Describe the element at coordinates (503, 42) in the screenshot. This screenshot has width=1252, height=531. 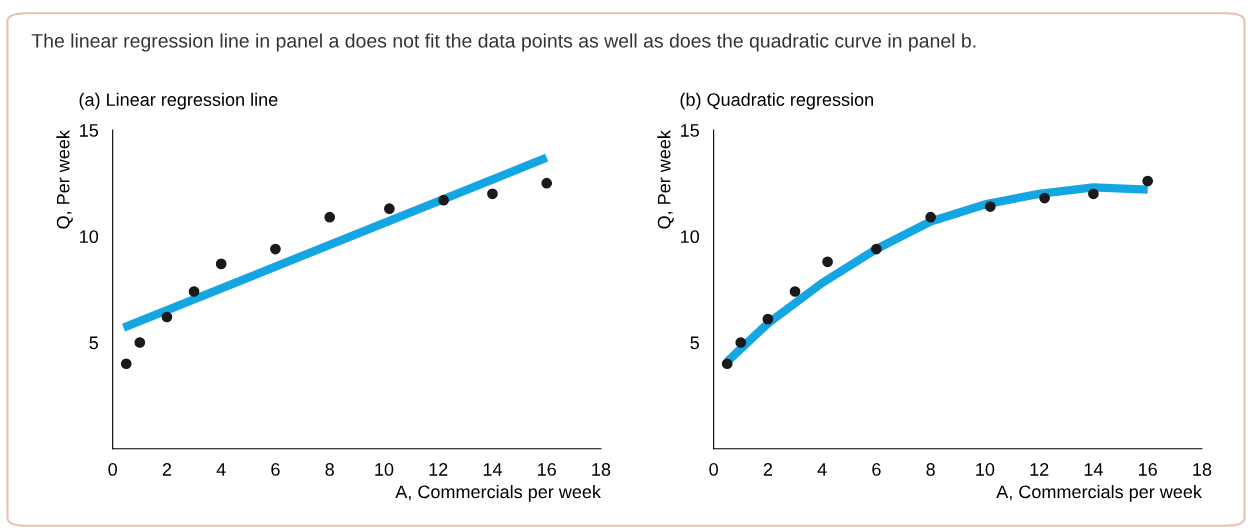
I see `text: The linear regression line in panel a does not fit the data points as well as does the quadratic curve in panel b.` at that location.